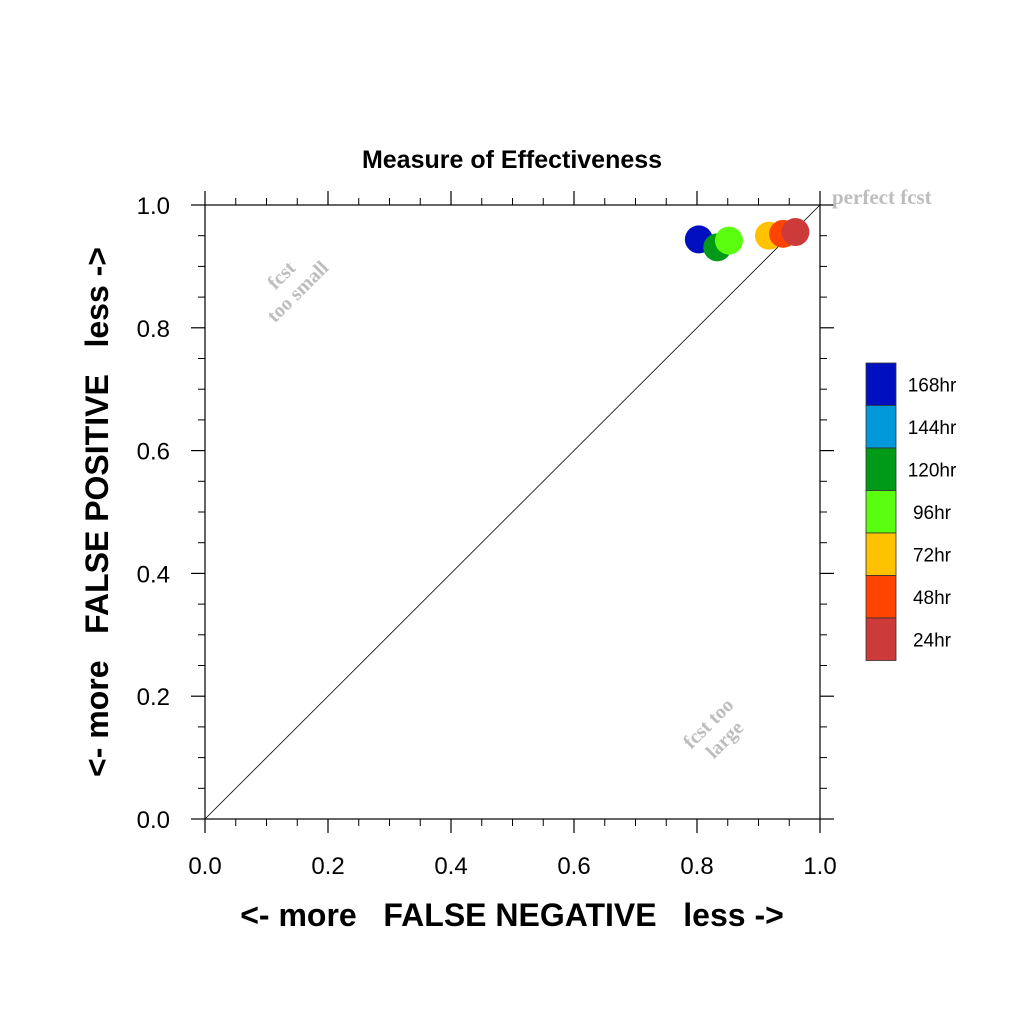  I want to click on x-tick-label: 1.0, so click(819, 866).